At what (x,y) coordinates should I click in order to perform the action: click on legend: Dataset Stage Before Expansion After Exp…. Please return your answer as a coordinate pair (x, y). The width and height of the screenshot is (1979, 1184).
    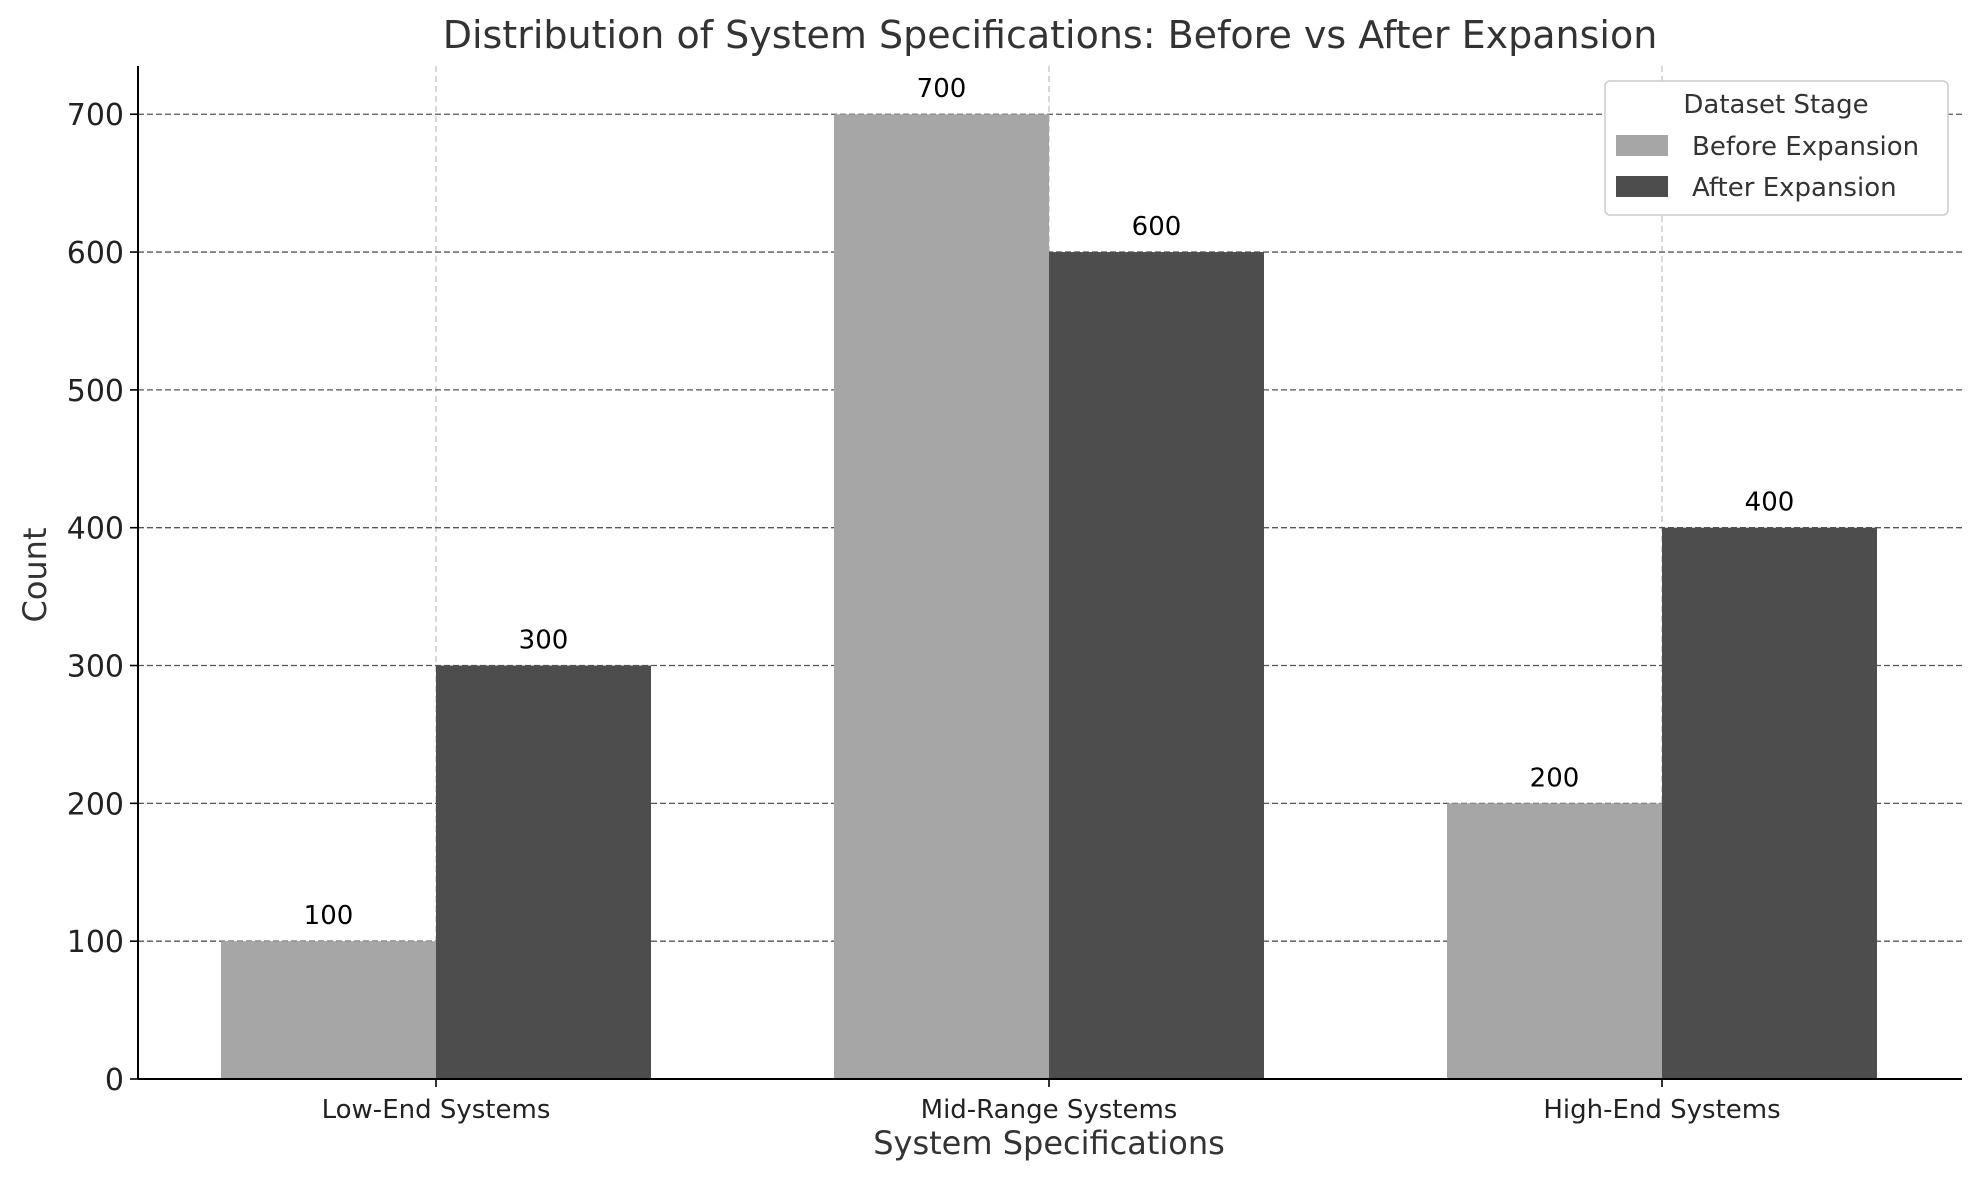
    Looking at the image, I should click on (1776, 148).